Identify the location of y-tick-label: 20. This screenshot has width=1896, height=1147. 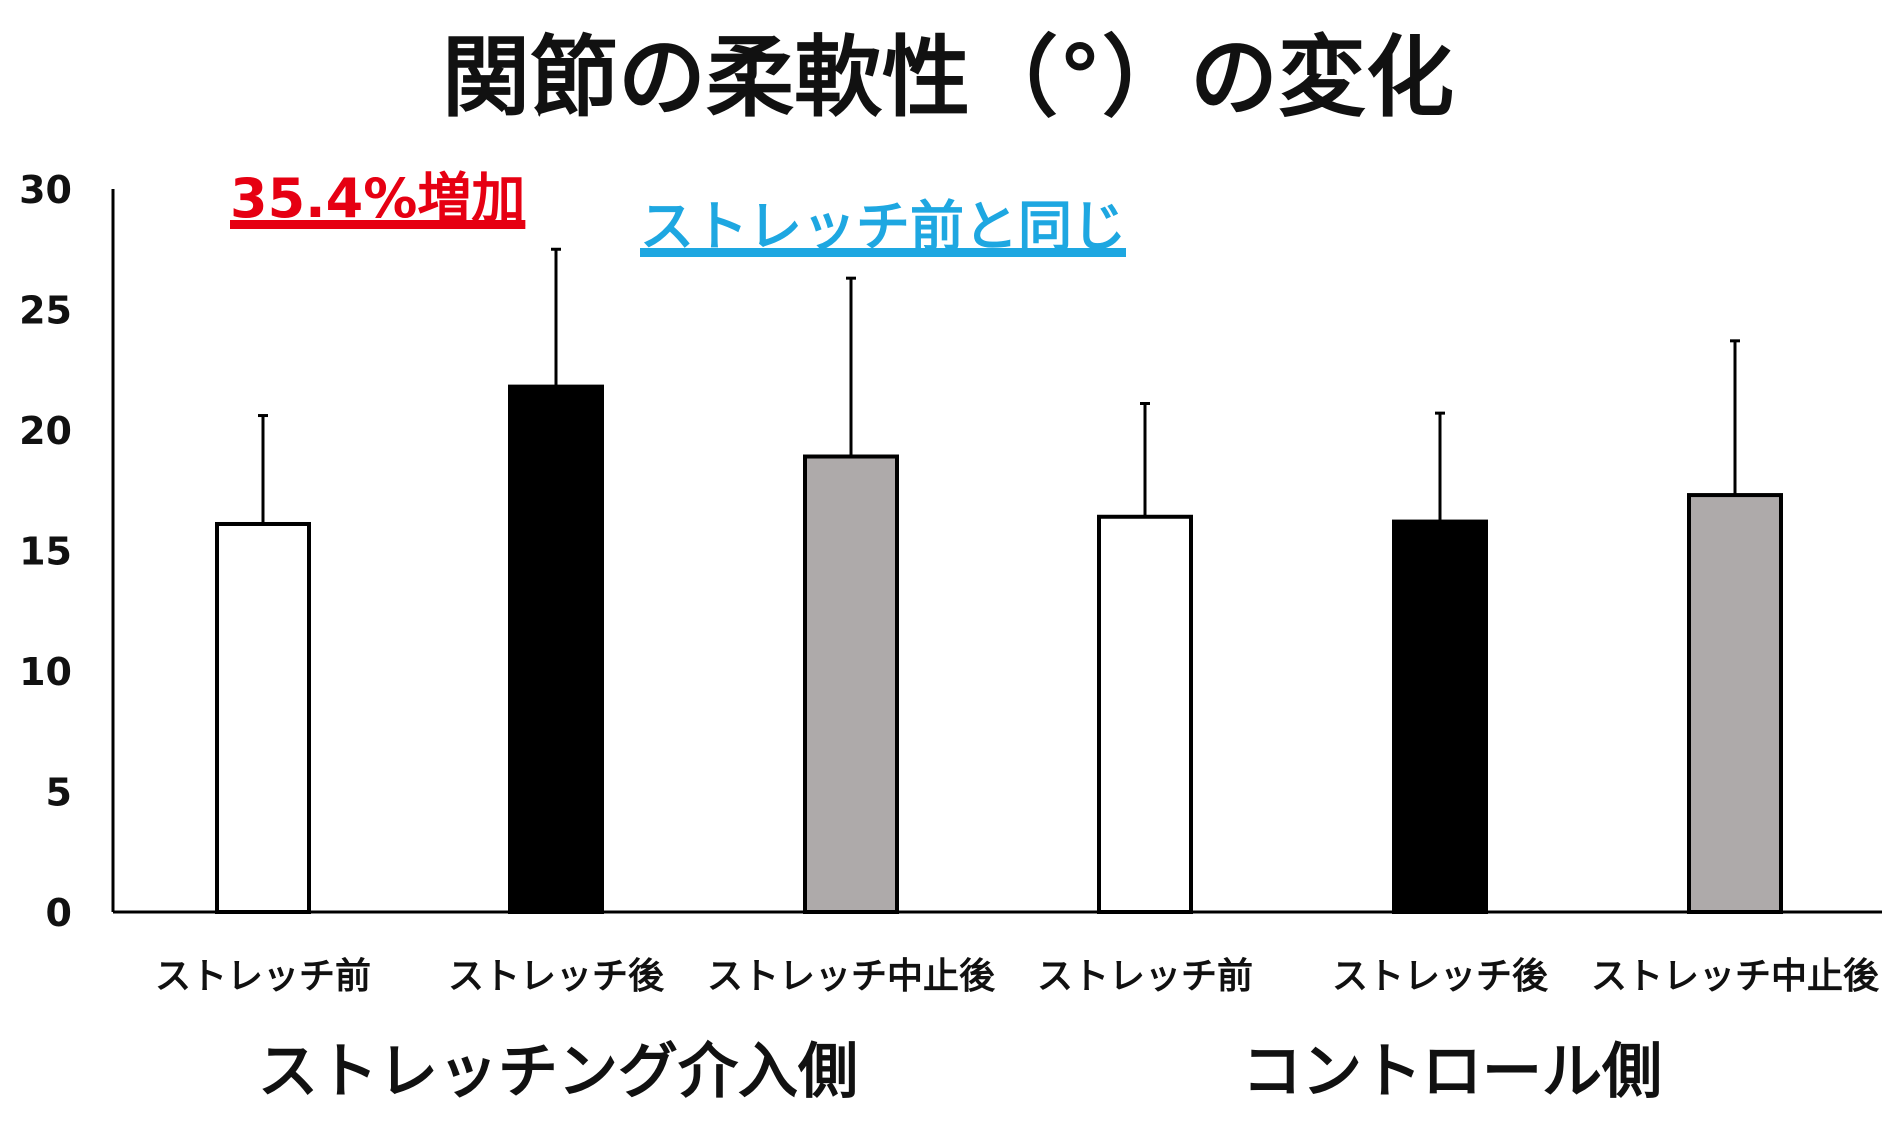
(45, 431).